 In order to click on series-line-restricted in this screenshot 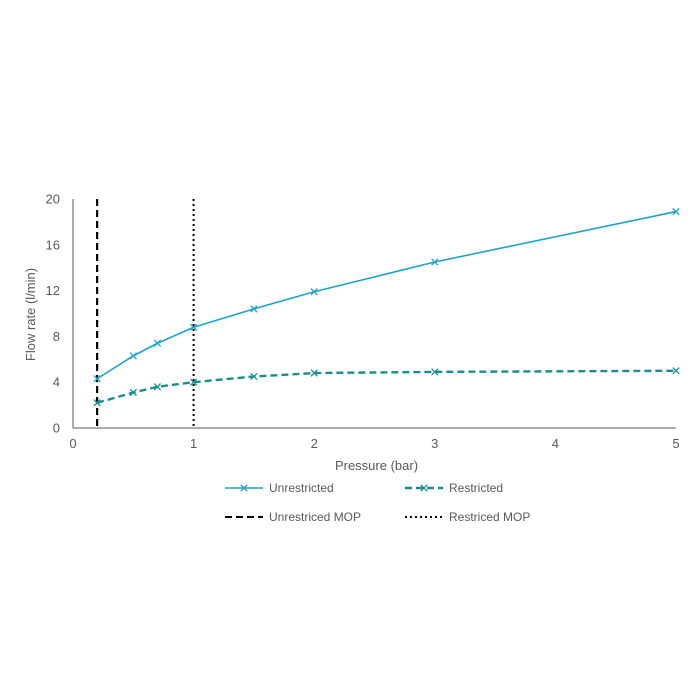, I will do `click(386, 386)`.